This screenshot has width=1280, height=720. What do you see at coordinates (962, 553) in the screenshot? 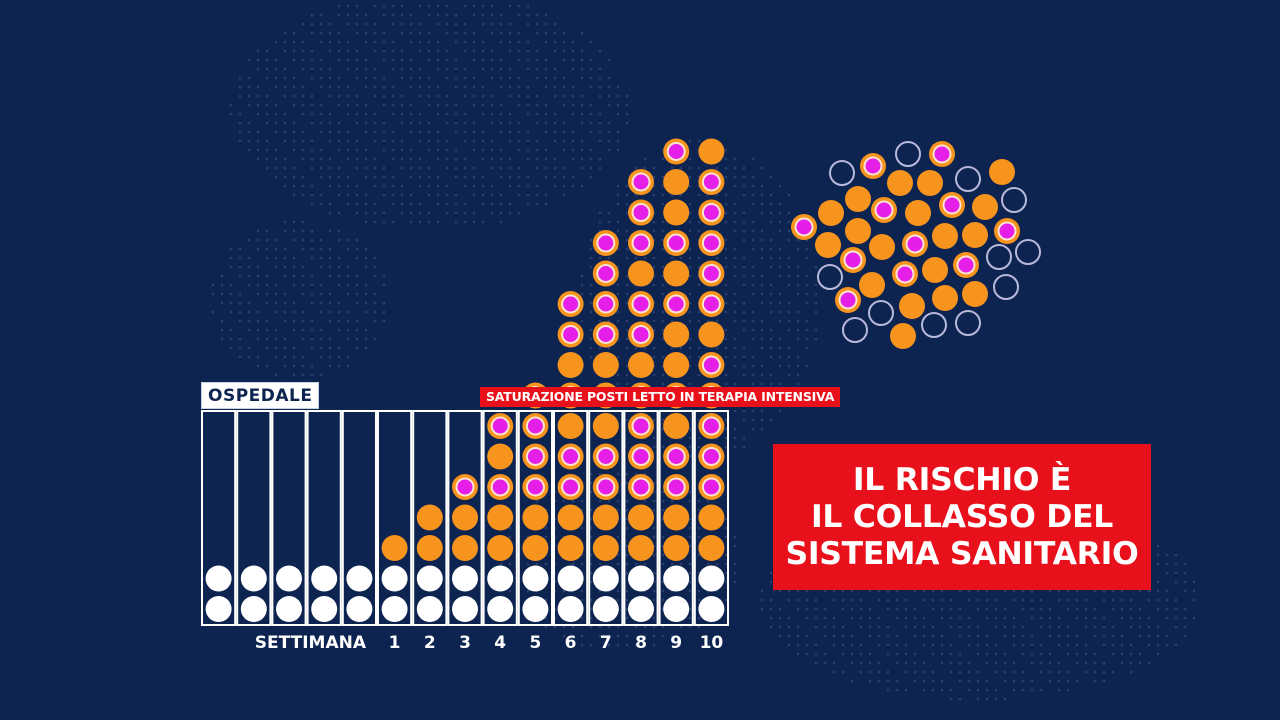
I see `headline-line-3: SISTEMA SANITARIO` at bounding box center [962, 553].